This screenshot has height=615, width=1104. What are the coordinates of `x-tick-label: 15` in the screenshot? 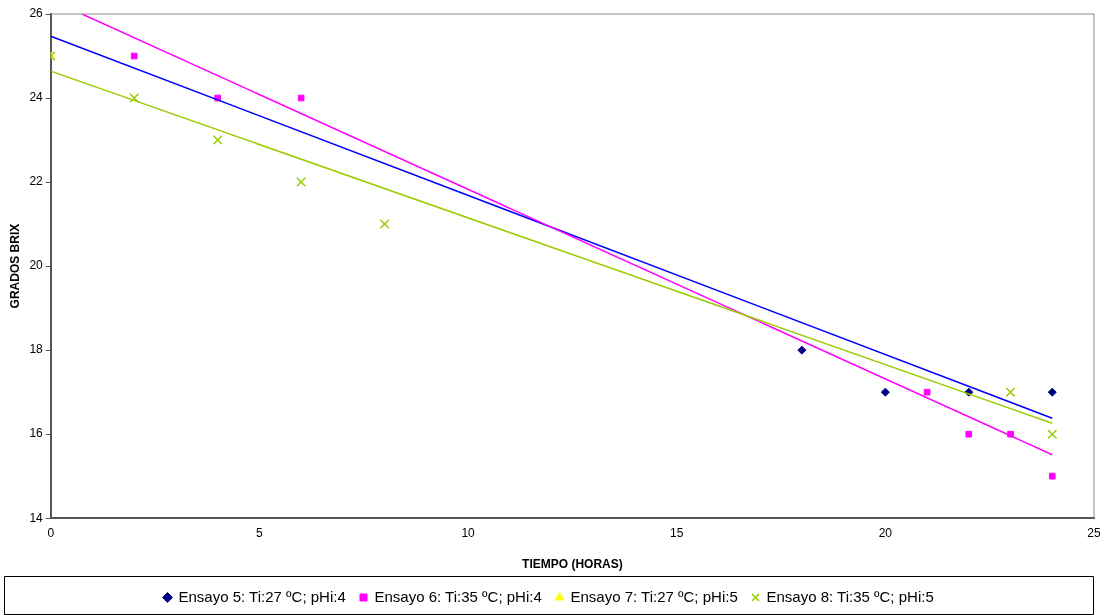 It's located at (677, 532).